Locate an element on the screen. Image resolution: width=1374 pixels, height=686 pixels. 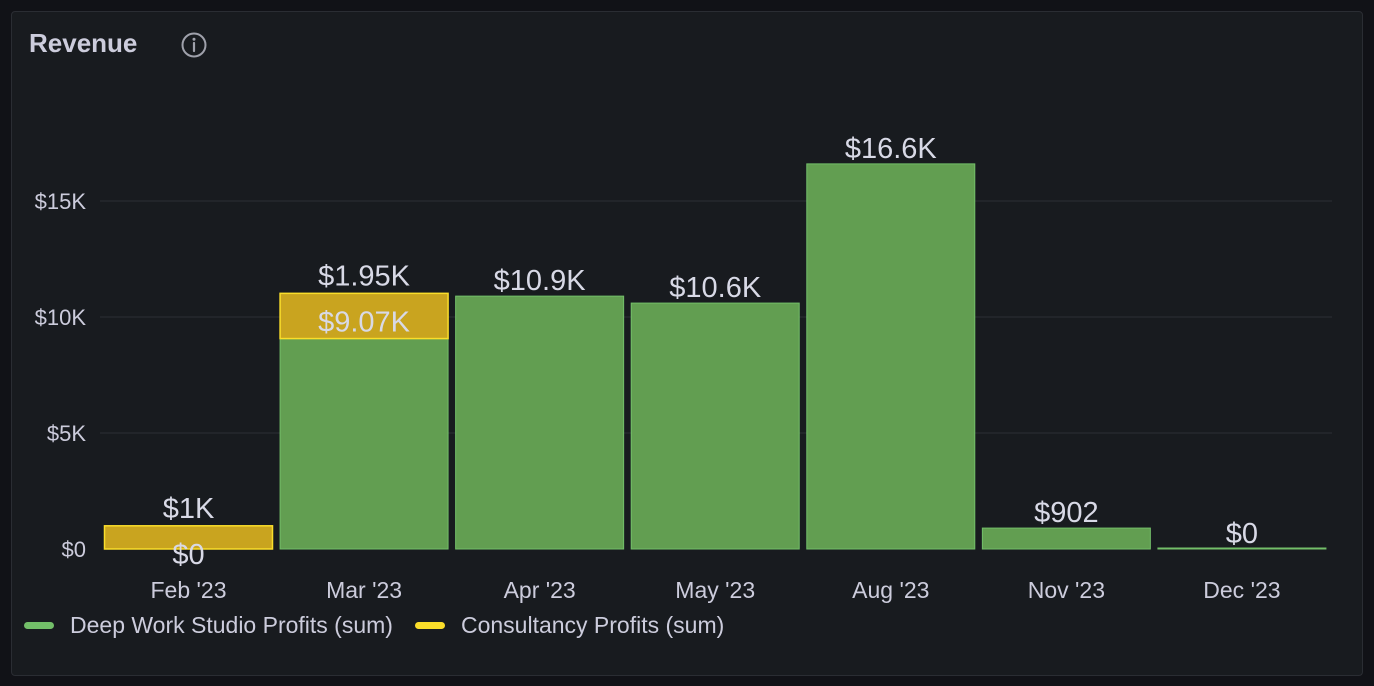
legend-swatch-yellow is located at coordinates (429, 625).